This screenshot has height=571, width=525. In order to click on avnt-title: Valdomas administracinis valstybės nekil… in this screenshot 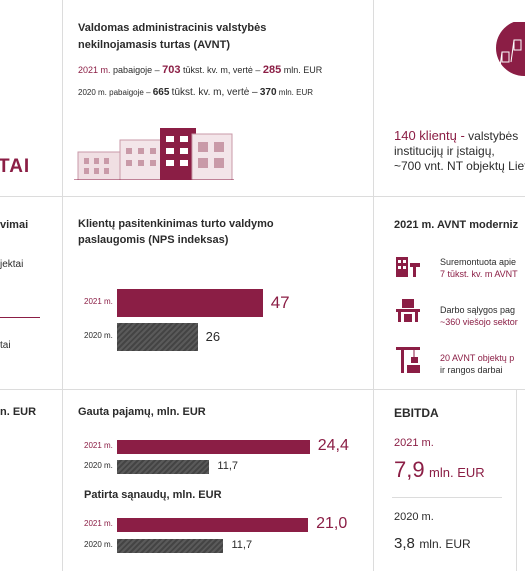, I will do `click(172, 37)`.